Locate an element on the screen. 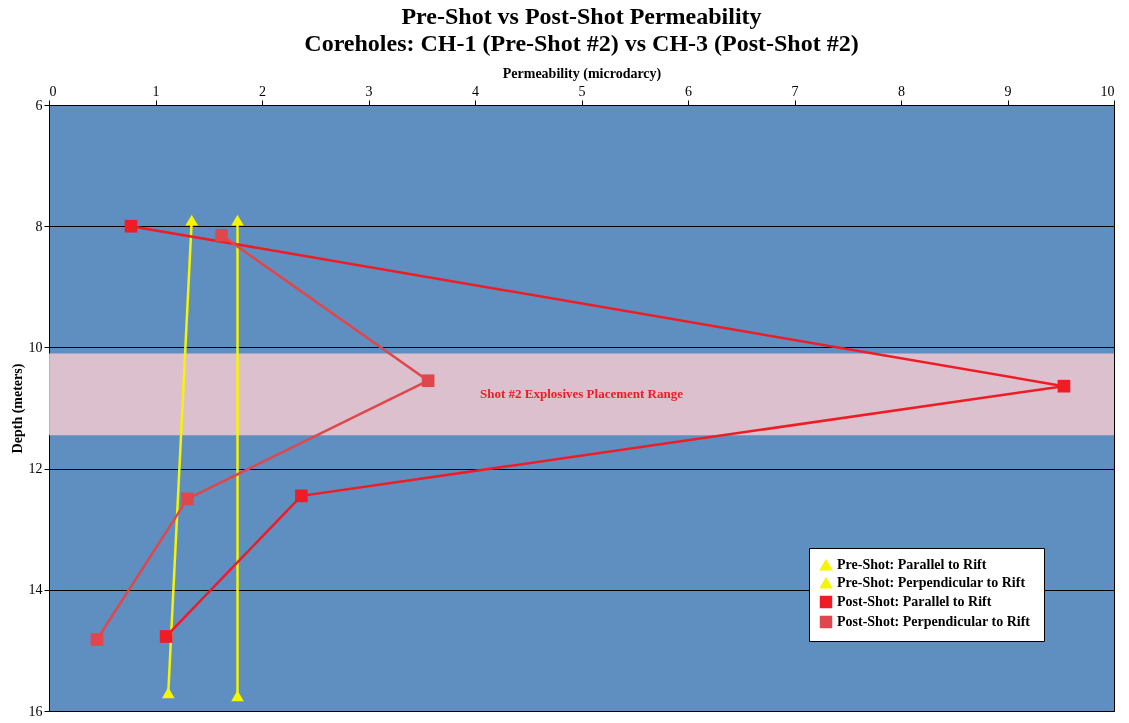 The height and width of the screenshot is (723, 1129). x-tick-label: 6 is located at coordinates (688, 91).